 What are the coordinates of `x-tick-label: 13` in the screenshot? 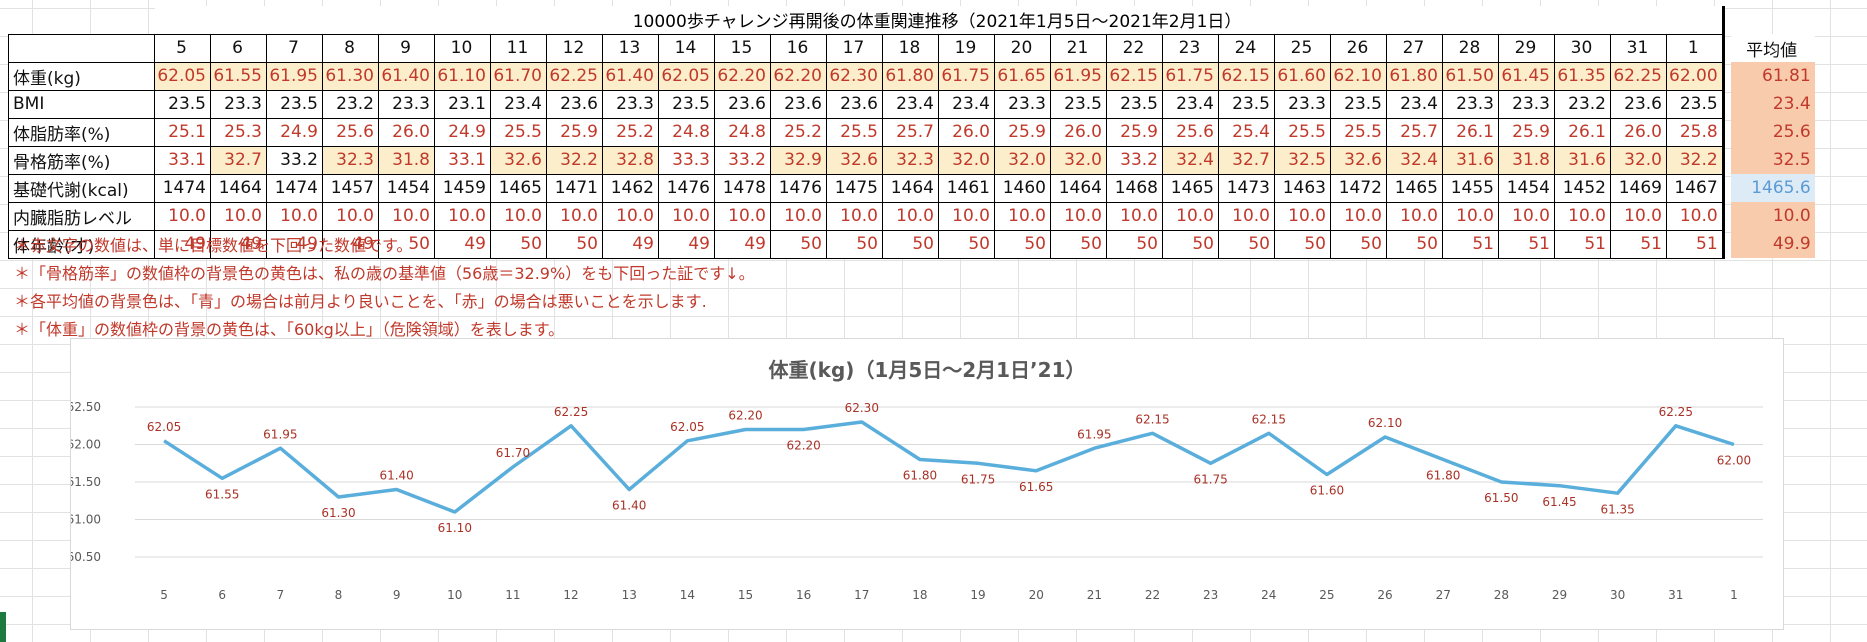 It's located at (629, 595).